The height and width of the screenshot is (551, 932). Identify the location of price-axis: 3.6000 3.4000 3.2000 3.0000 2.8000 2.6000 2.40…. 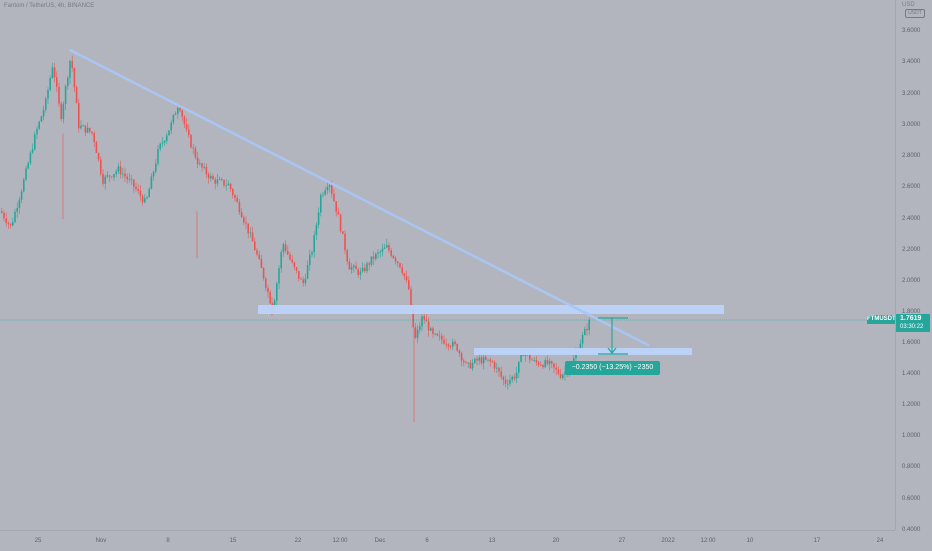
(913, 266).